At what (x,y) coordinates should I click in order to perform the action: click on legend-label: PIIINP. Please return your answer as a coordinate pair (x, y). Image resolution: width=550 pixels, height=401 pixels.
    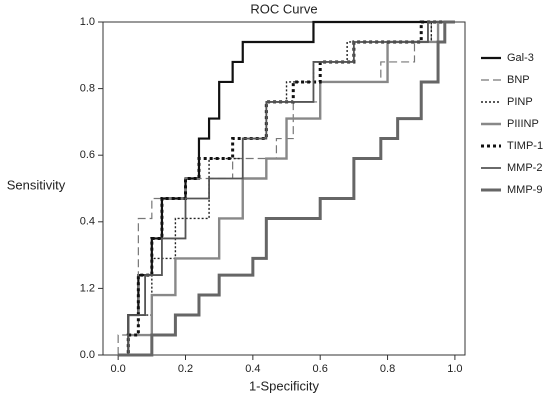
    Looking at the image, I should click on (523, 124).